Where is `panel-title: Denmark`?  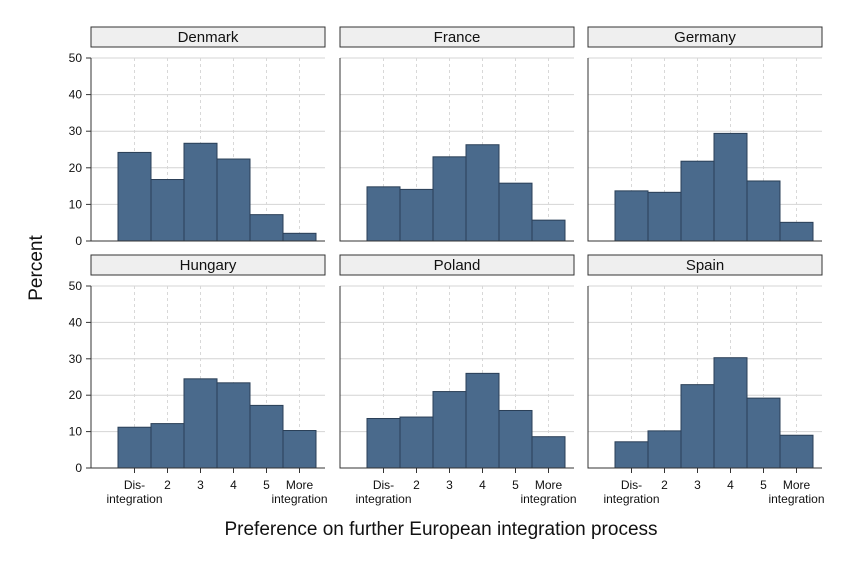 panel-title: Denmark is located at coordinates (208, 37).